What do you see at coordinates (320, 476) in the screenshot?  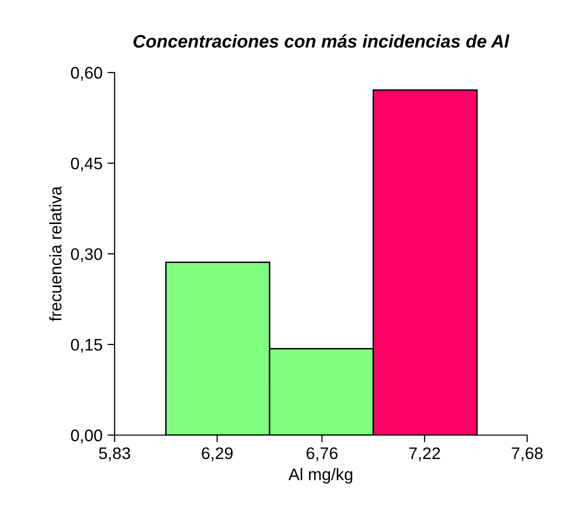 I see `x-axis-title: Al mg/kg` at bounding box center [320, 476].